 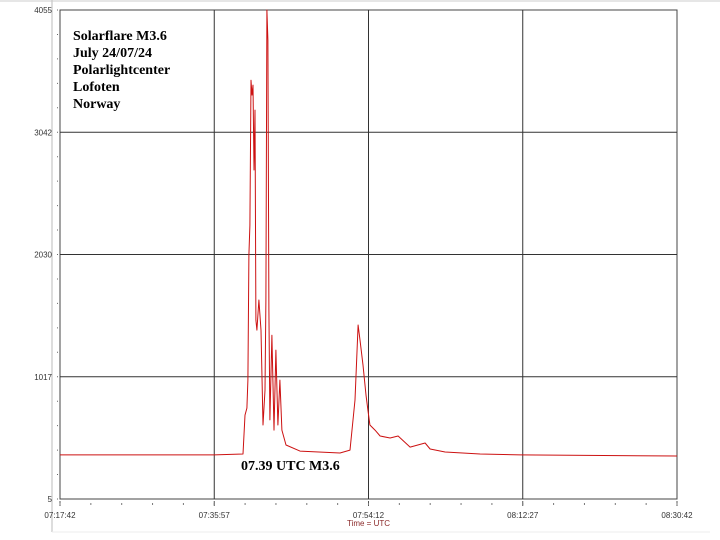 I want to click on info-line: Lofoten, so click(x=96, y=87).